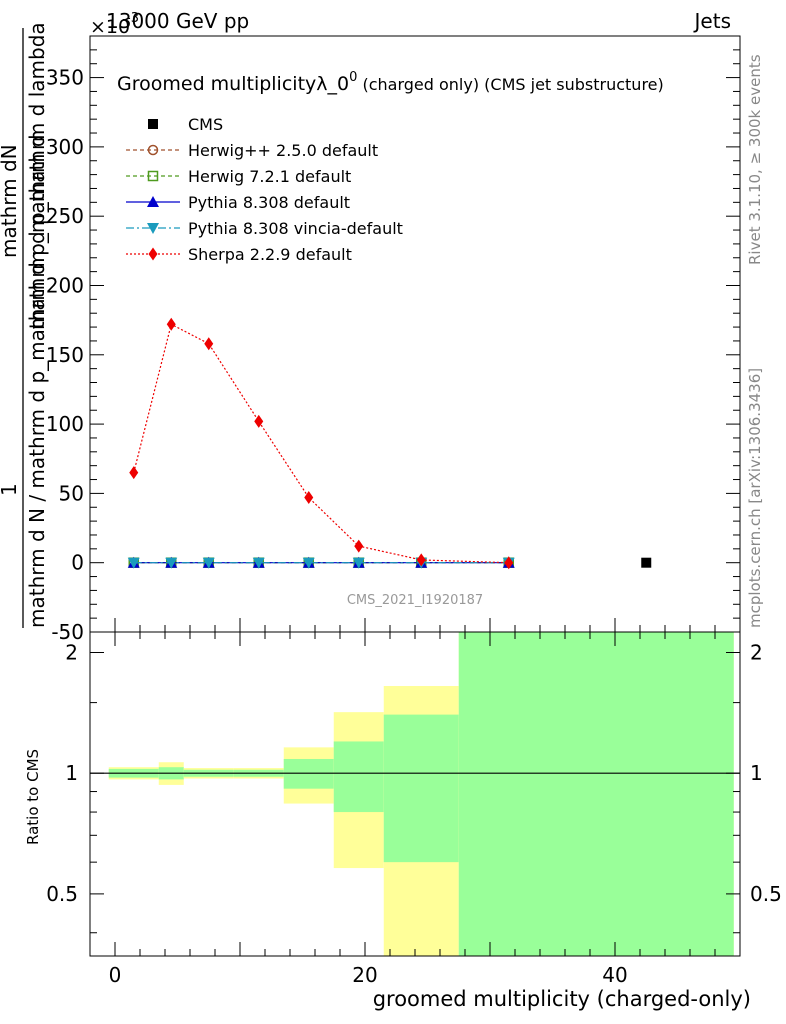  I want to click on legend-label-herwigpp: Herwig++ 2.5.0 default, so click(283, 150).